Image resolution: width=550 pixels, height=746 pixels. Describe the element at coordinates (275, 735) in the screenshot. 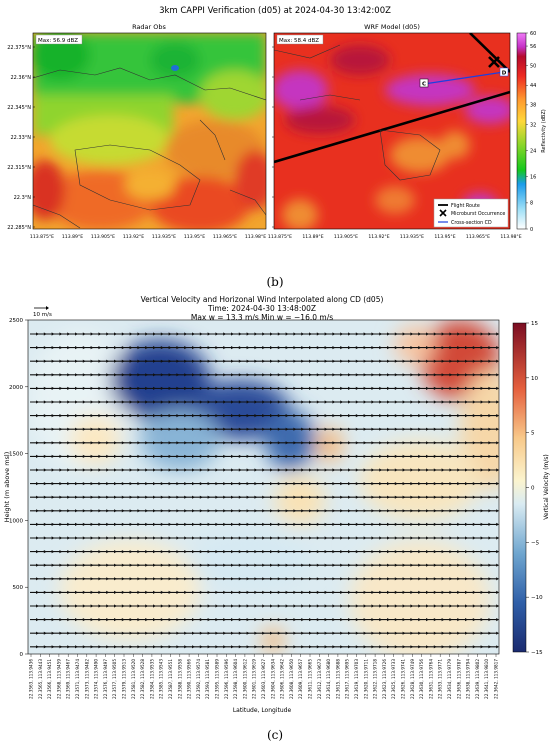

I see `panel-c-label: (c)` at that location.